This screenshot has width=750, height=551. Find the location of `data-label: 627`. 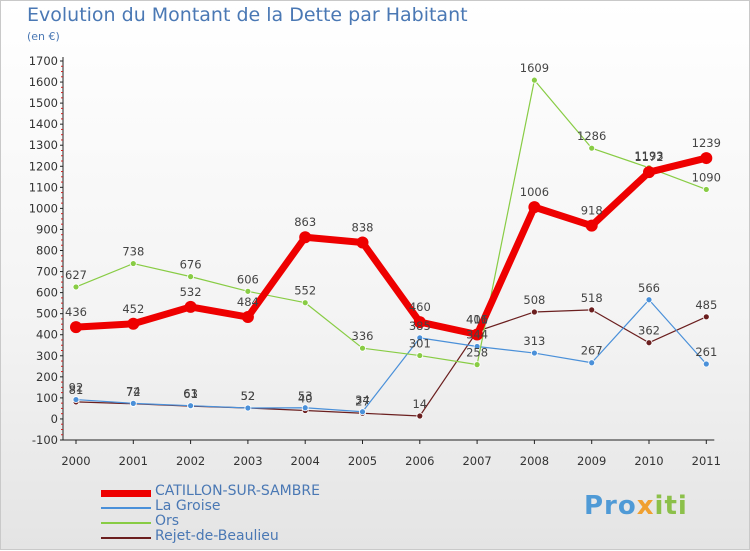

data-label: 627 is located at coordinates (76, 275).